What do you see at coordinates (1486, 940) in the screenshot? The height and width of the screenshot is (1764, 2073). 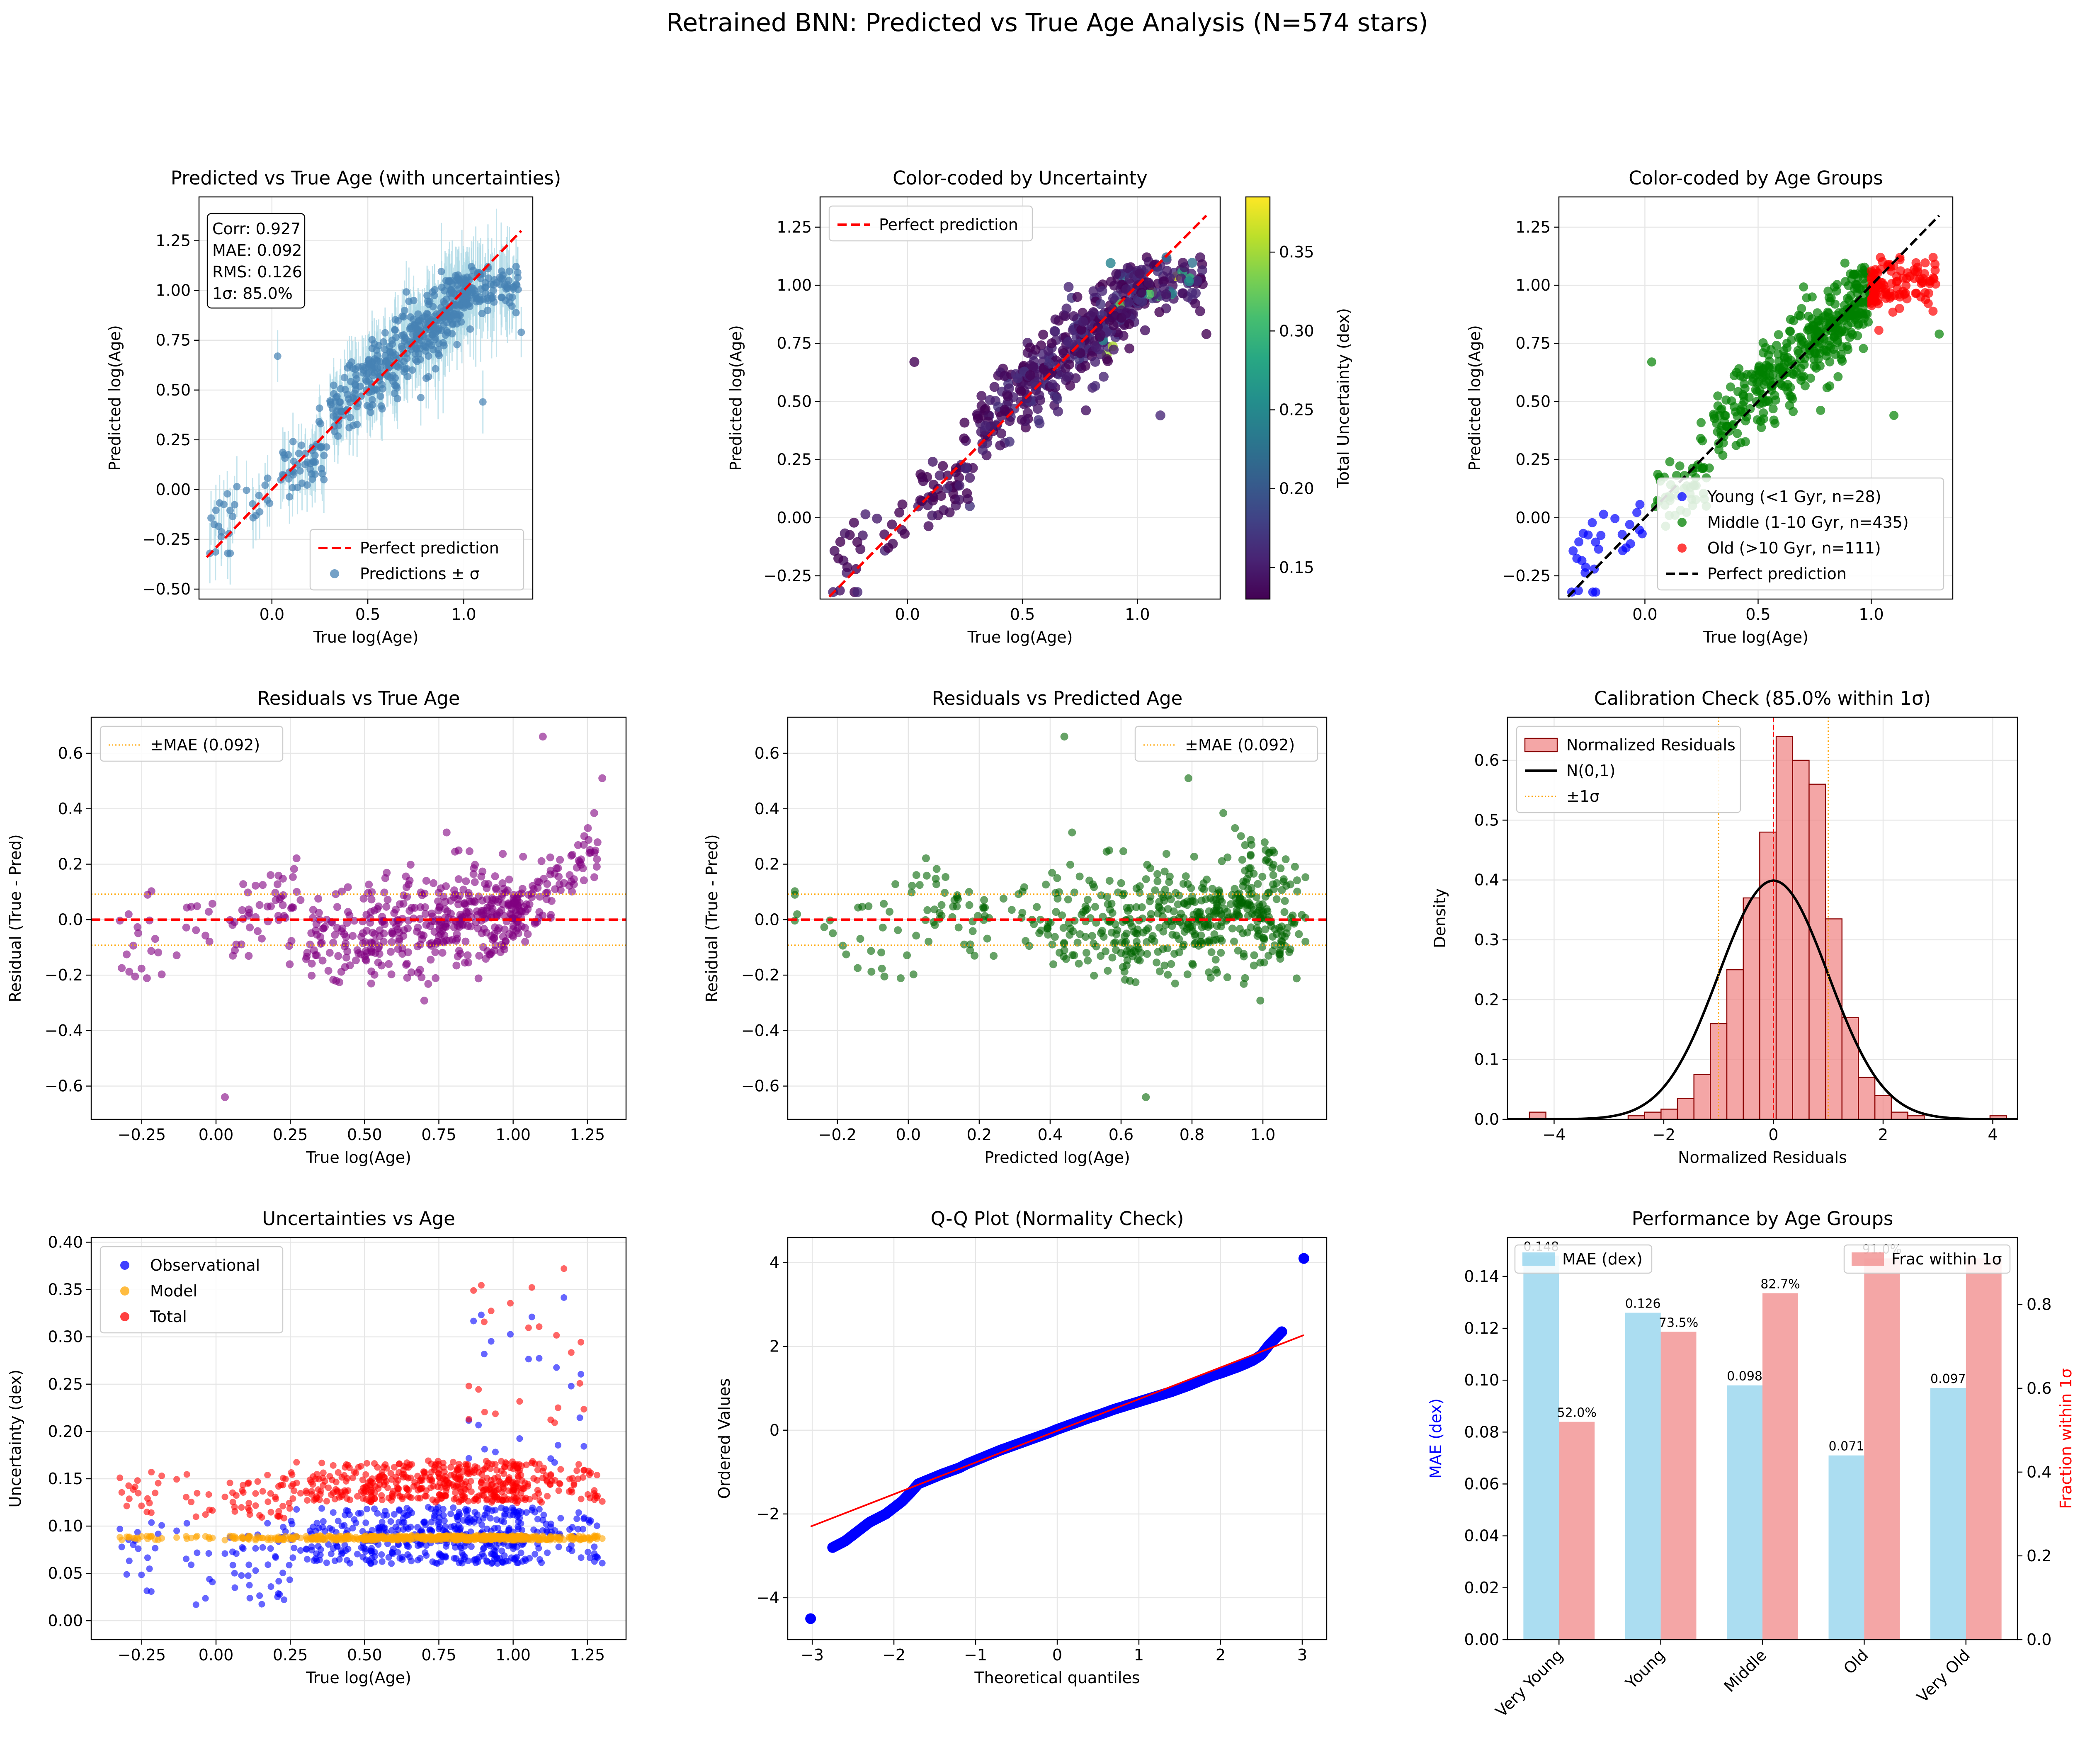 I see `y-tick-label: 0.3` at bounding box center [1486, 940].